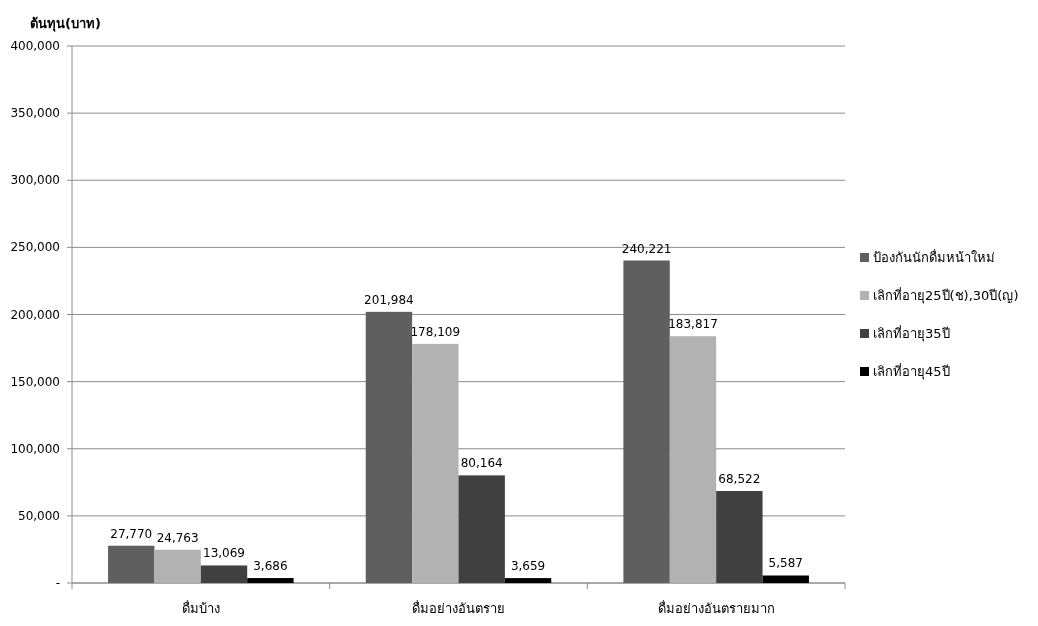 Image resolution: width=1038 pixels, height=626 pixels. What do you see at coordinates (389, 299) in the screenshot?
I see `data-label: 201,984` at bounding box center [389, 299].